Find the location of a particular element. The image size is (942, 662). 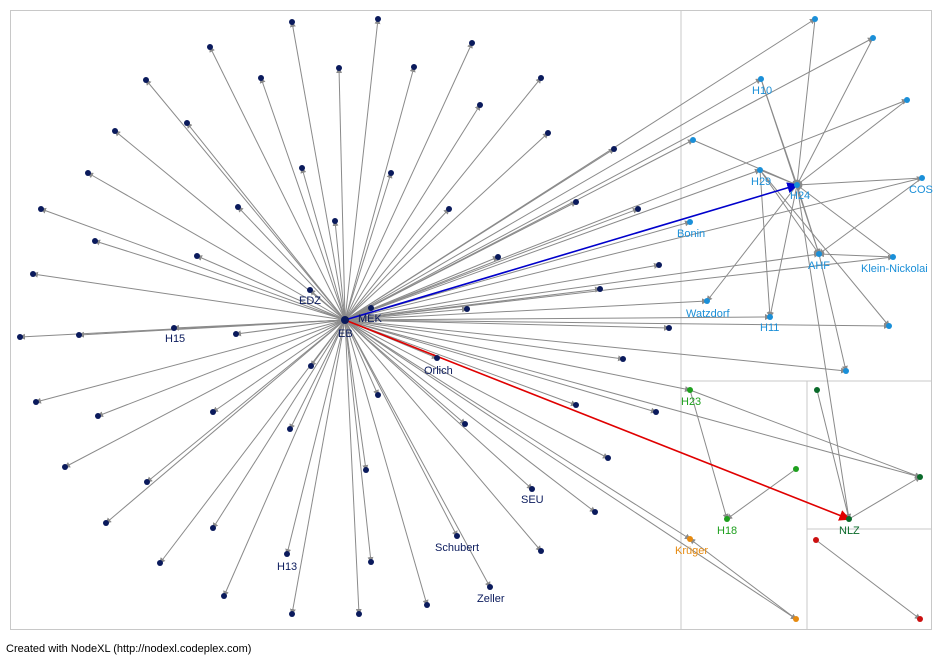

node-nlz is located at coordinates (849, 519).